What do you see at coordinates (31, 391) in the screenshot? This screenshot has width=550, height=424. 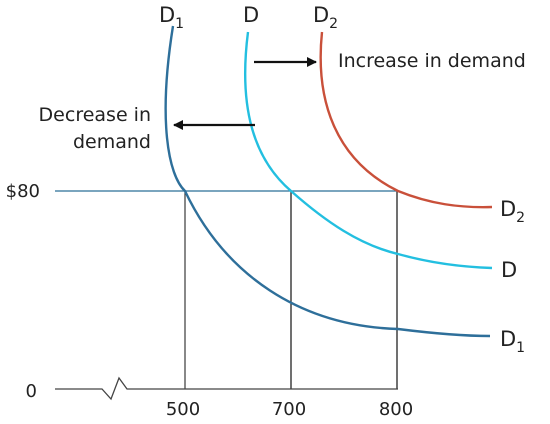 I see `origin-label: 0` at bounding box center [31, 391].